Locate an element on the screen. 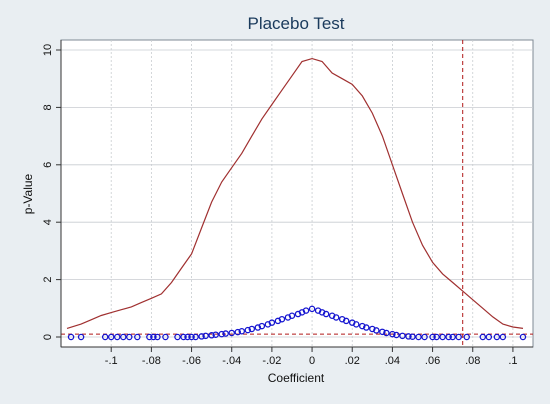 The image size is (550, 404). x-tick-label: -.04 is located at coordinates (231, 361).